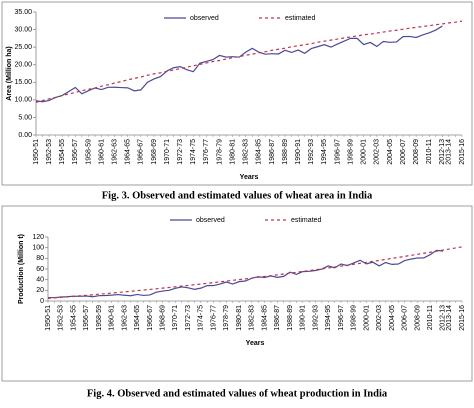 This screenshot has height=408, width=474. Describe the element at coordinates (23, 47) in the screenshot. I see `y-tick-label: 25.00` at that location.